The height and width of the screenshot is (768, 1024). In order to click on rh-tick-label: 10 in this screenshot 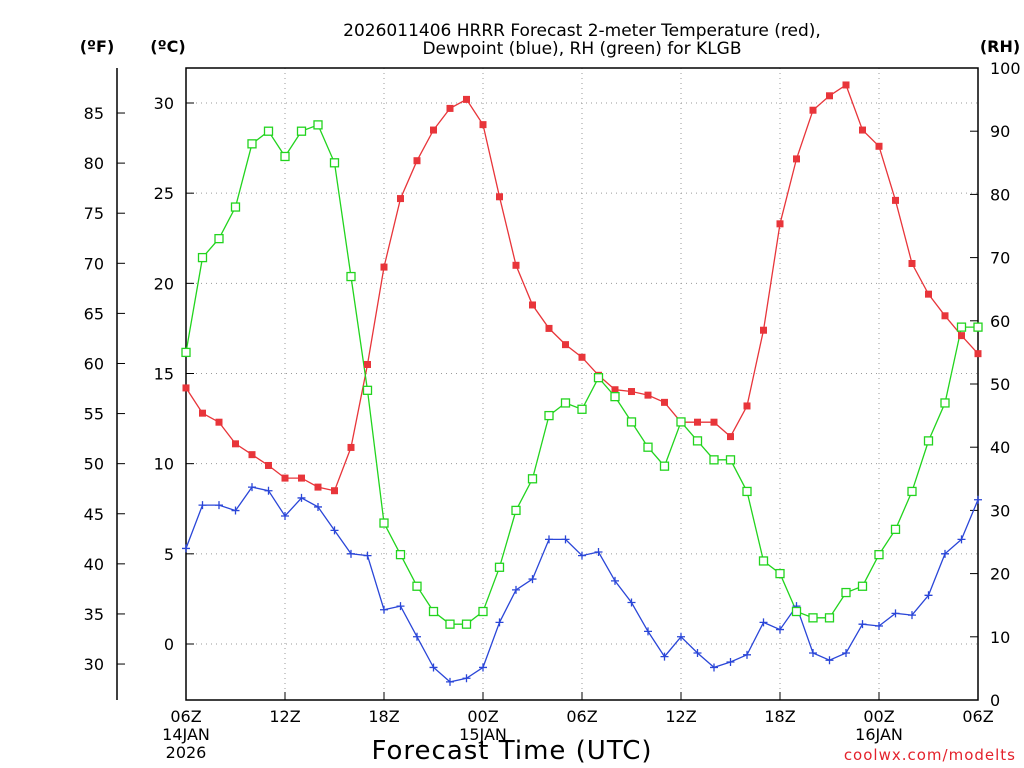, I will do `click(1000, 637)`.